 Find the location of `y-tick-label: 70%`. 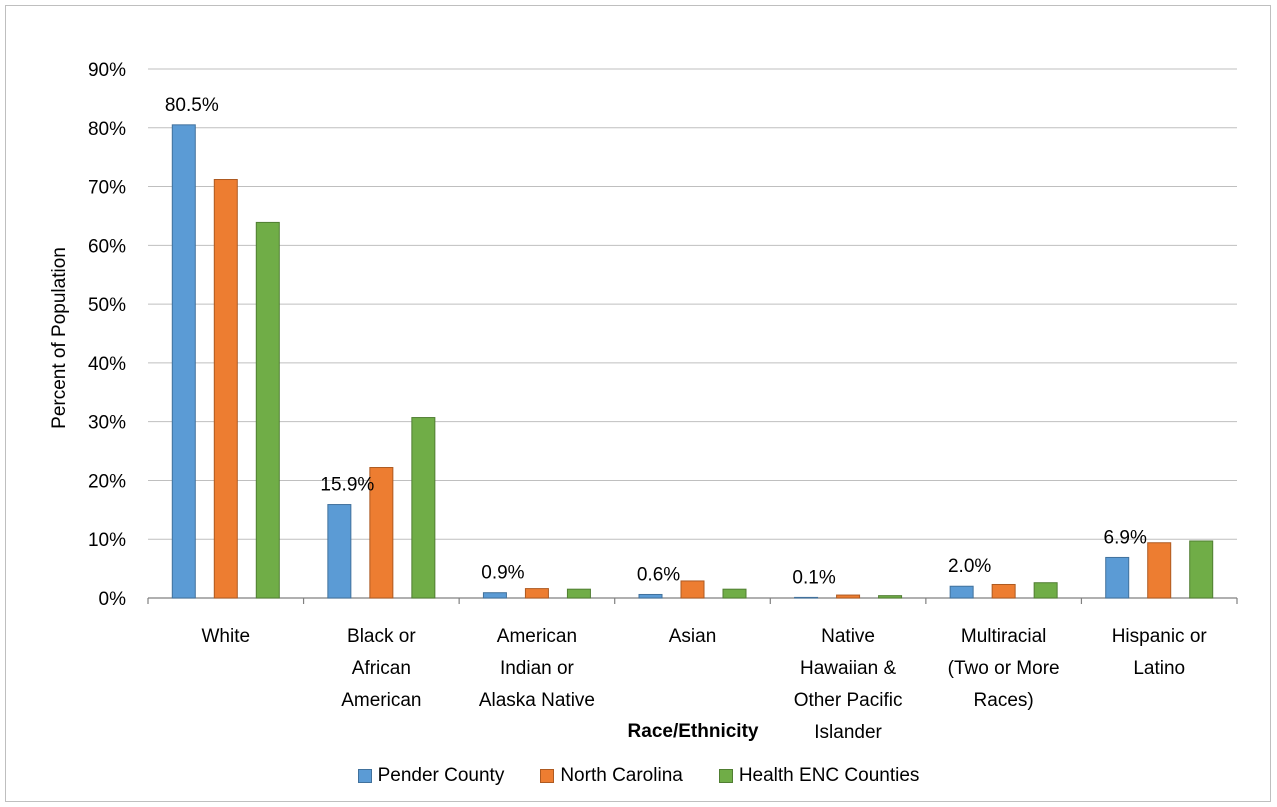

y-tick-label: 70% is located at coordinates (107, 188).